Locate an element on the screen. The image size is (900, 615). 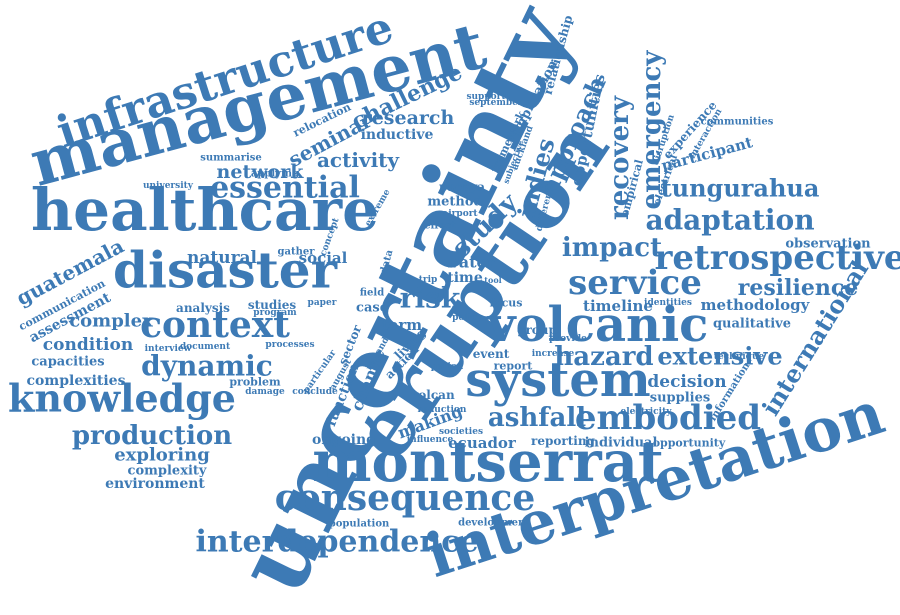
word-trip: trip is located at coordinates (428, 280).